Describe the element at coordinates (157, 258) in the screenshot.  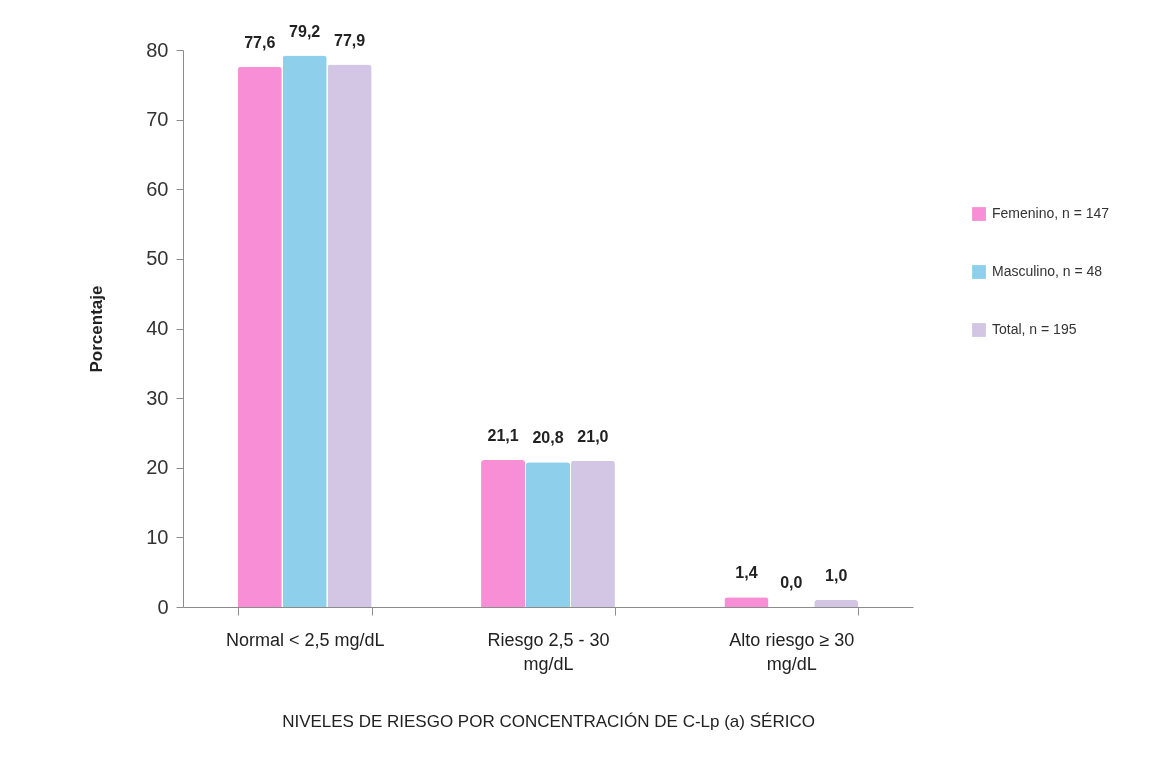
I see `y-tick-label: 50` at that location.